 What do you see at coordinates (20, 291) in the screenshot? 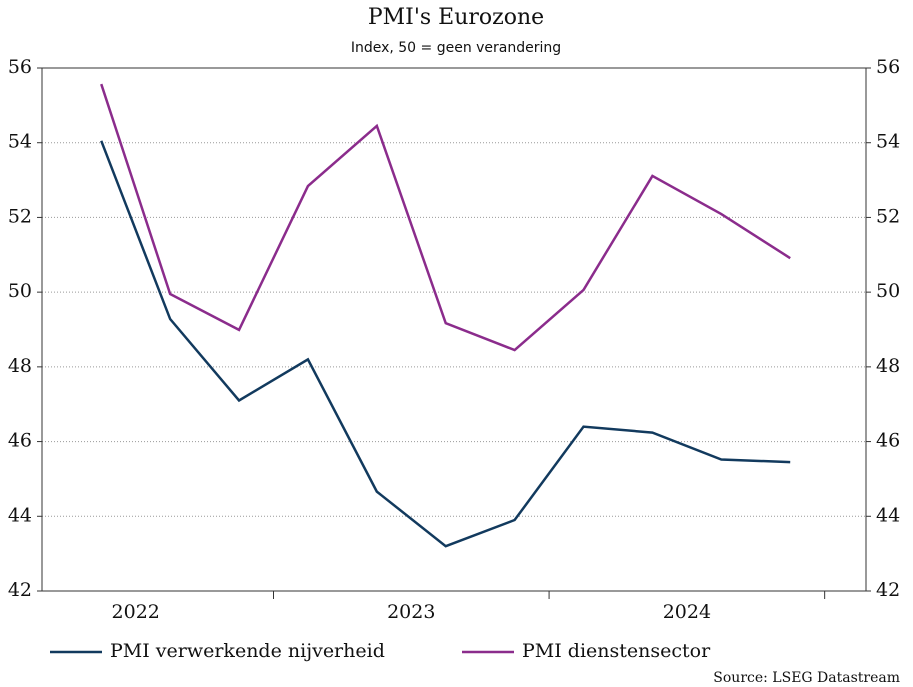
I see `y-tick-label: 50` at bounding box center [20, 291].